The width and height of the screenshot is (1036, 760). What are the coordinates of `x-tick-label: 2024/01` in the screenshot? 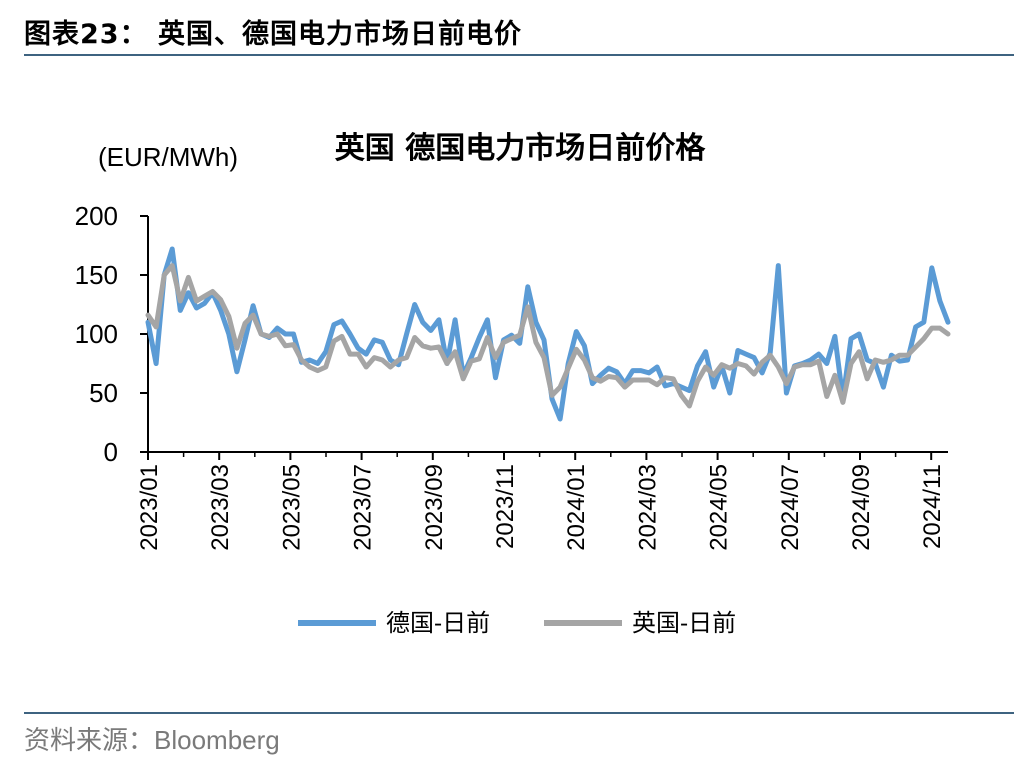 It's located at (576, 507).